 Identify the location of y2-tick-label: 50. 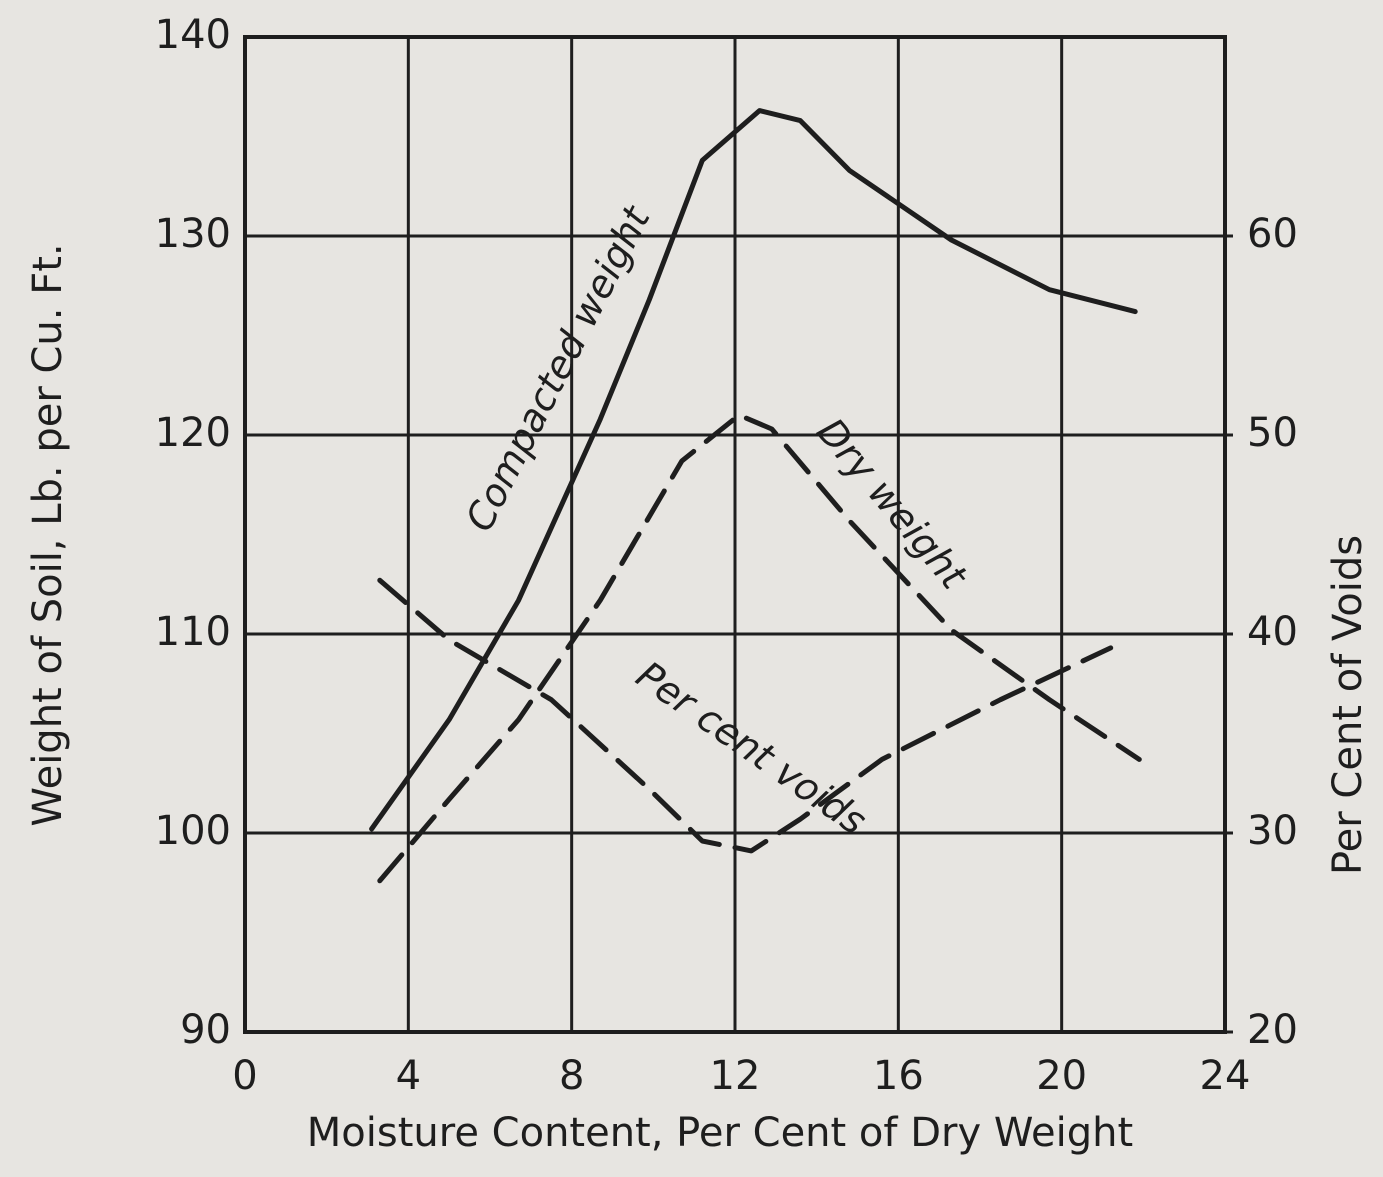
(1272, 433).